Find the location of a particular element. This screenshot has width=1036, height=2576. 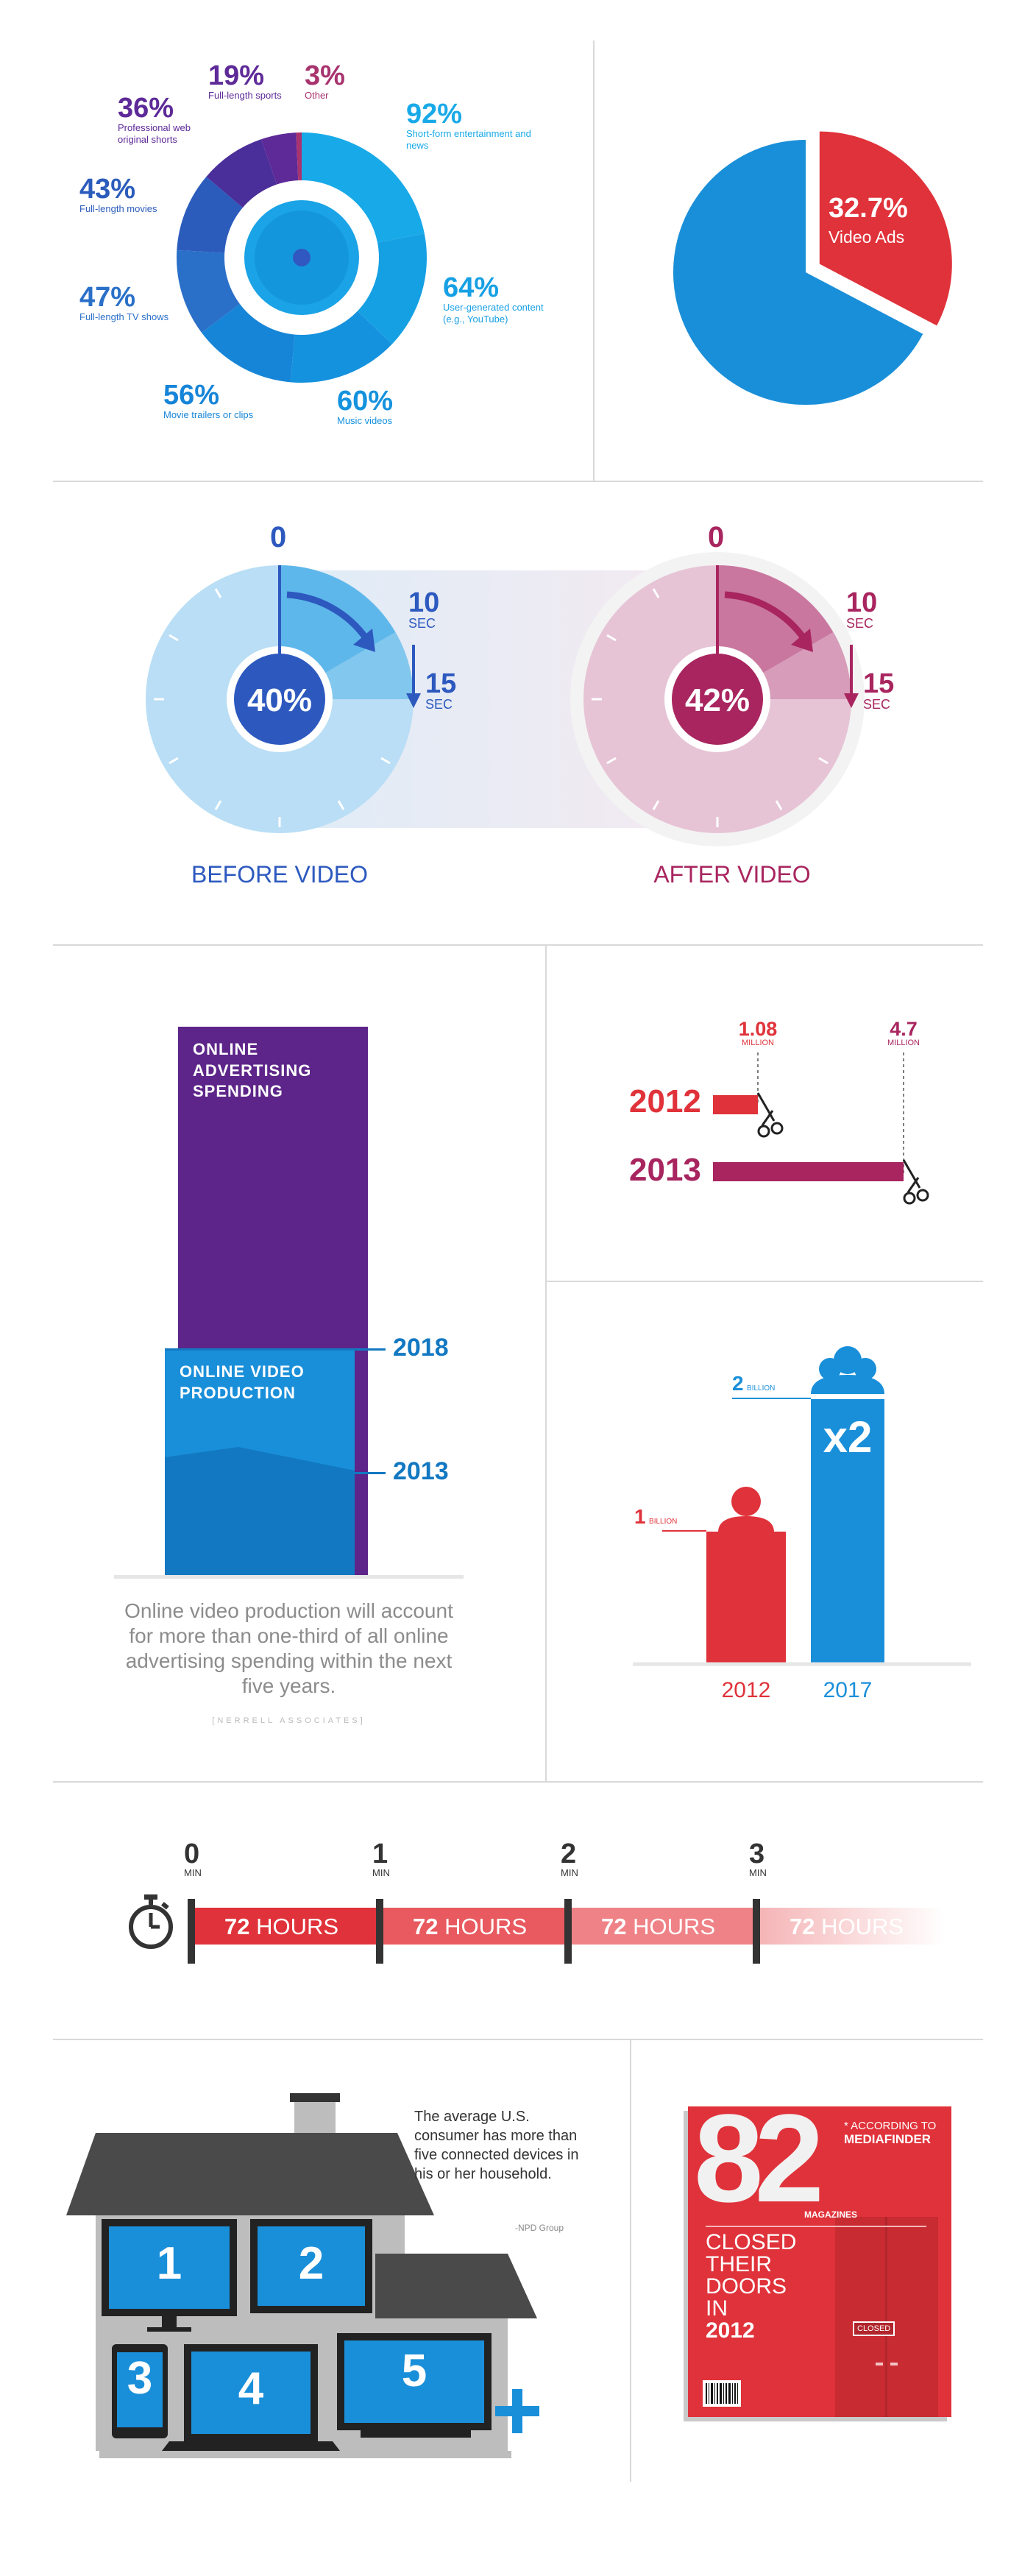

bars-baseline is located at coordinates (289, 1577).